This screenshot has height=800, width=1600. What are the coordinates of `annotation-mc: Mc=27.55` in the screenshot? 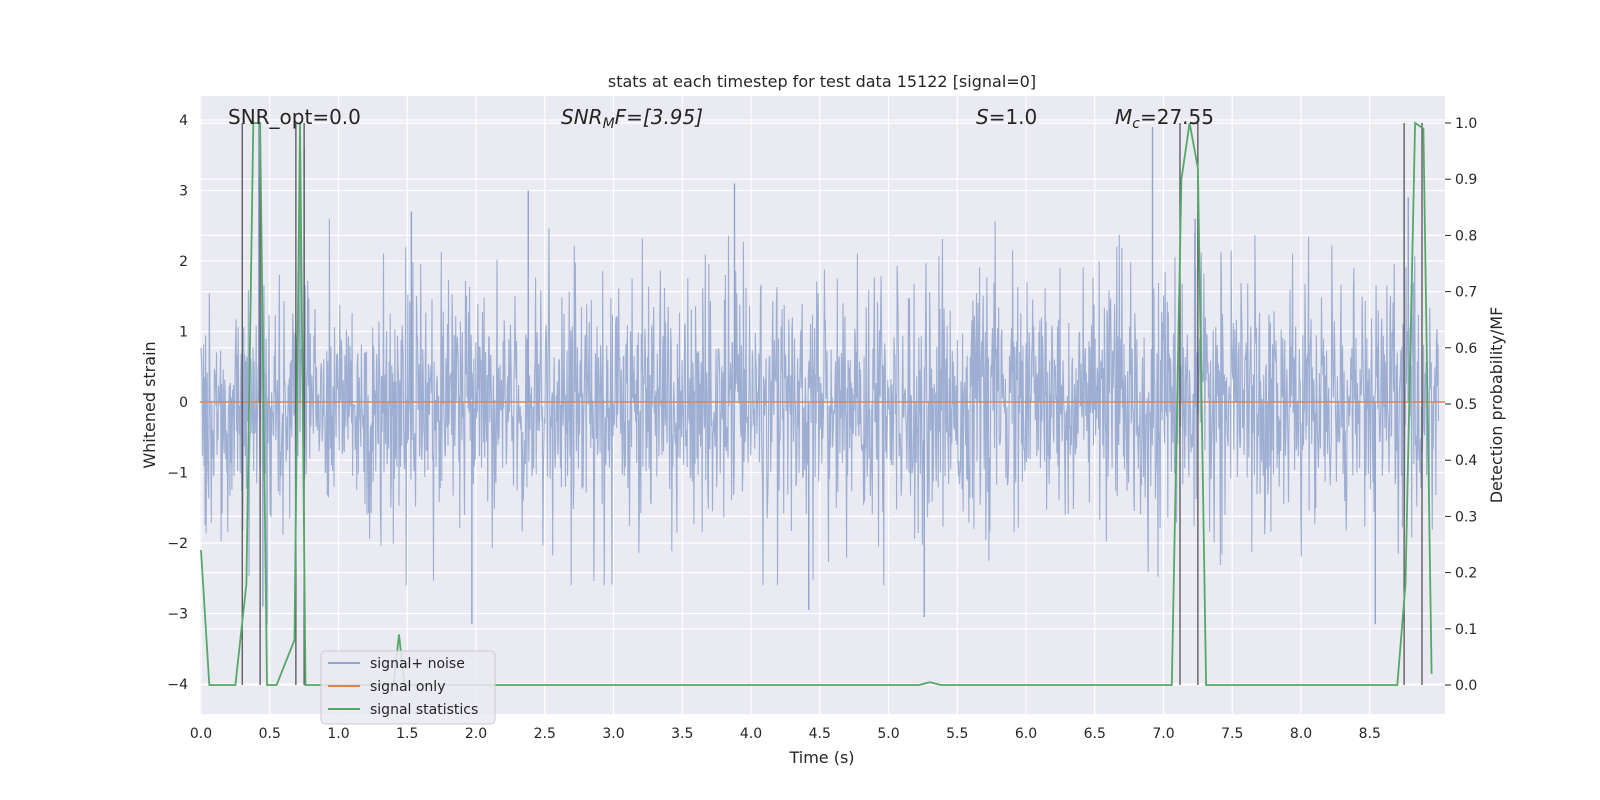 It's located at (1164, 118).